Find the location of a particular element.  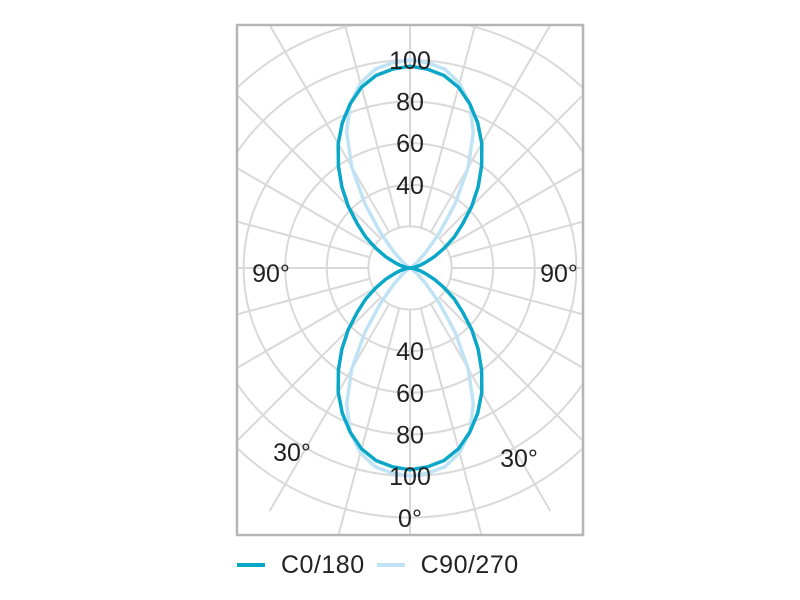

series-line-c90-270-upper is located at coordinates (410, 164).